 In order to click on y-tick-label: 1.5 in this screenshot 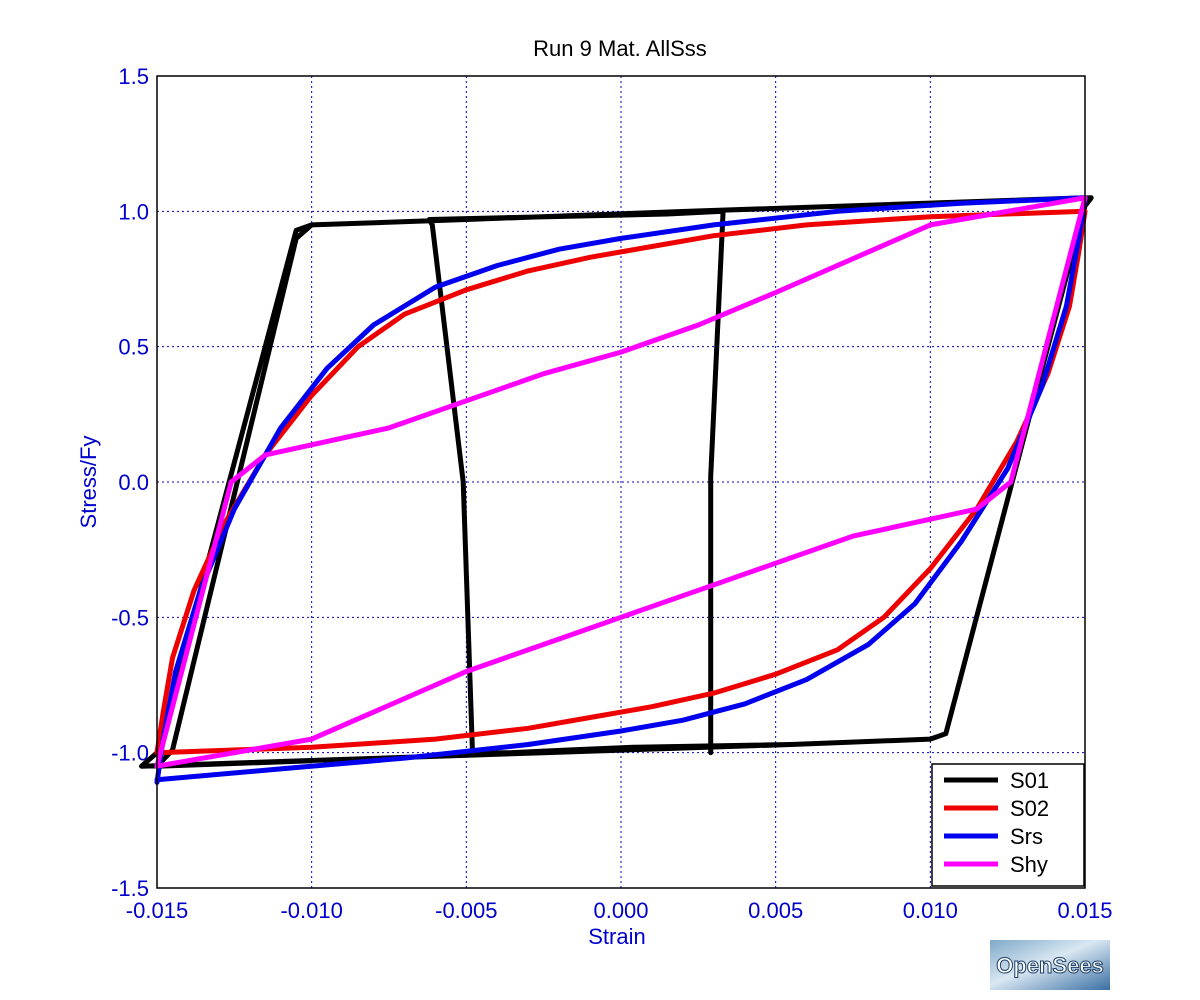, I will do `click(133, 76)`.